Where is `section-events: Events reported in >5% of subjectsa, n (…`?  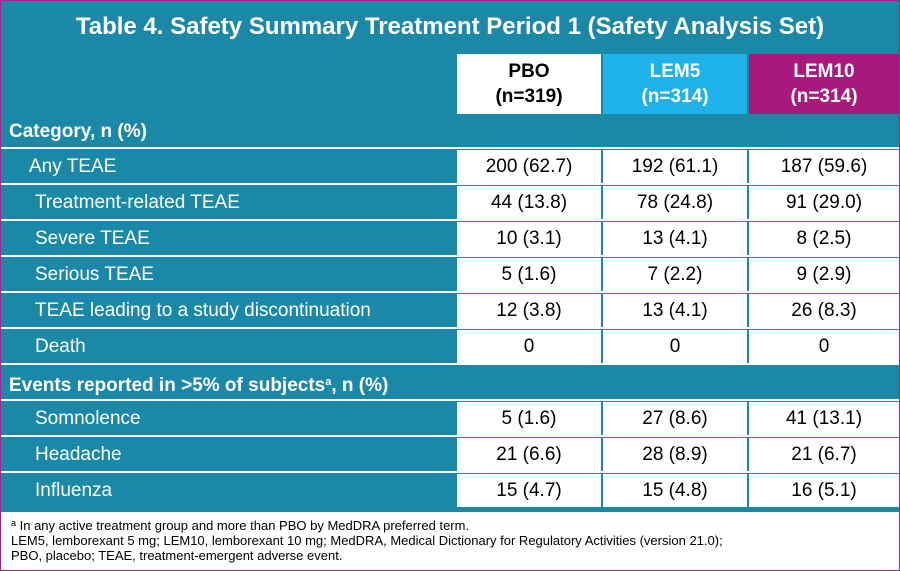
section-events: Events reported in >5% of subjectsa, n (… is located at coordinates (450, 382).